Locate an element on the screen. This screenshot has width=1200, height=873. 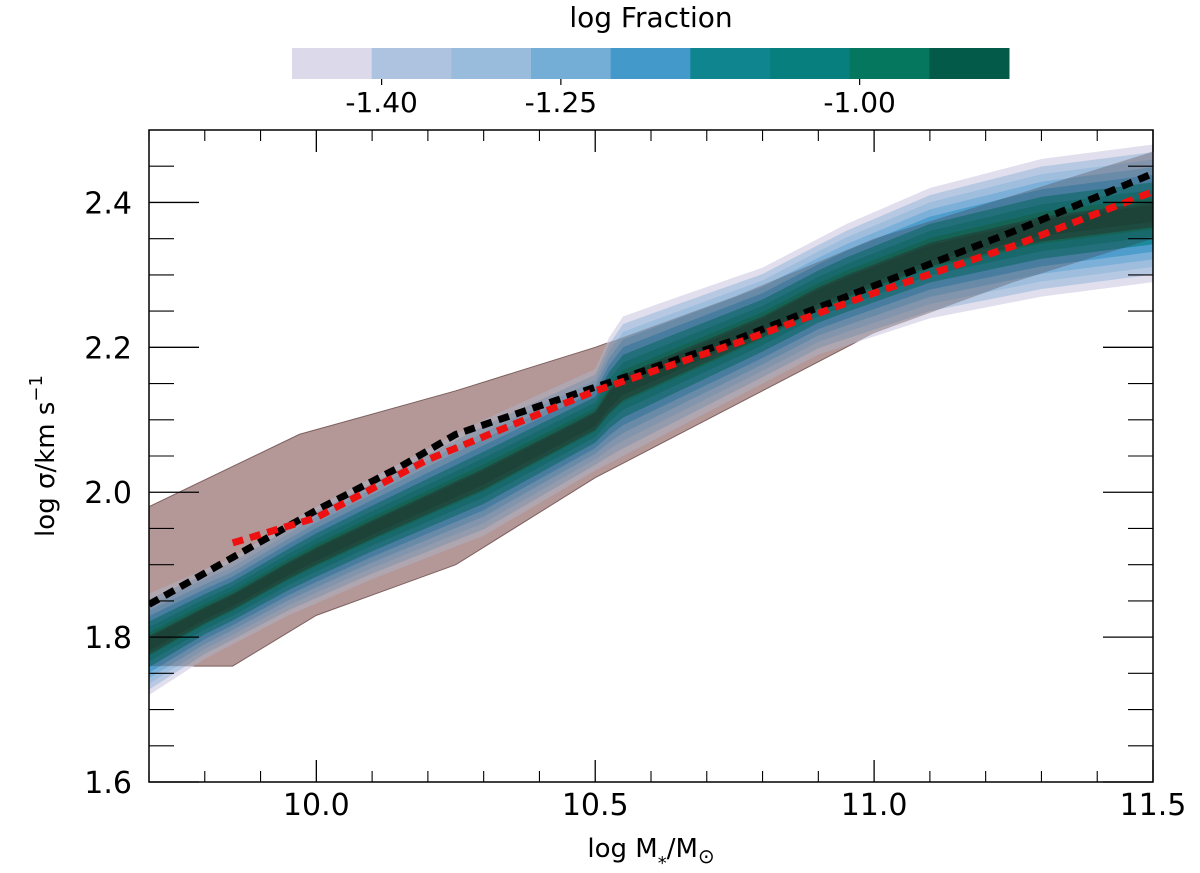
colorbar-cells is located at coordinates (651, 63).